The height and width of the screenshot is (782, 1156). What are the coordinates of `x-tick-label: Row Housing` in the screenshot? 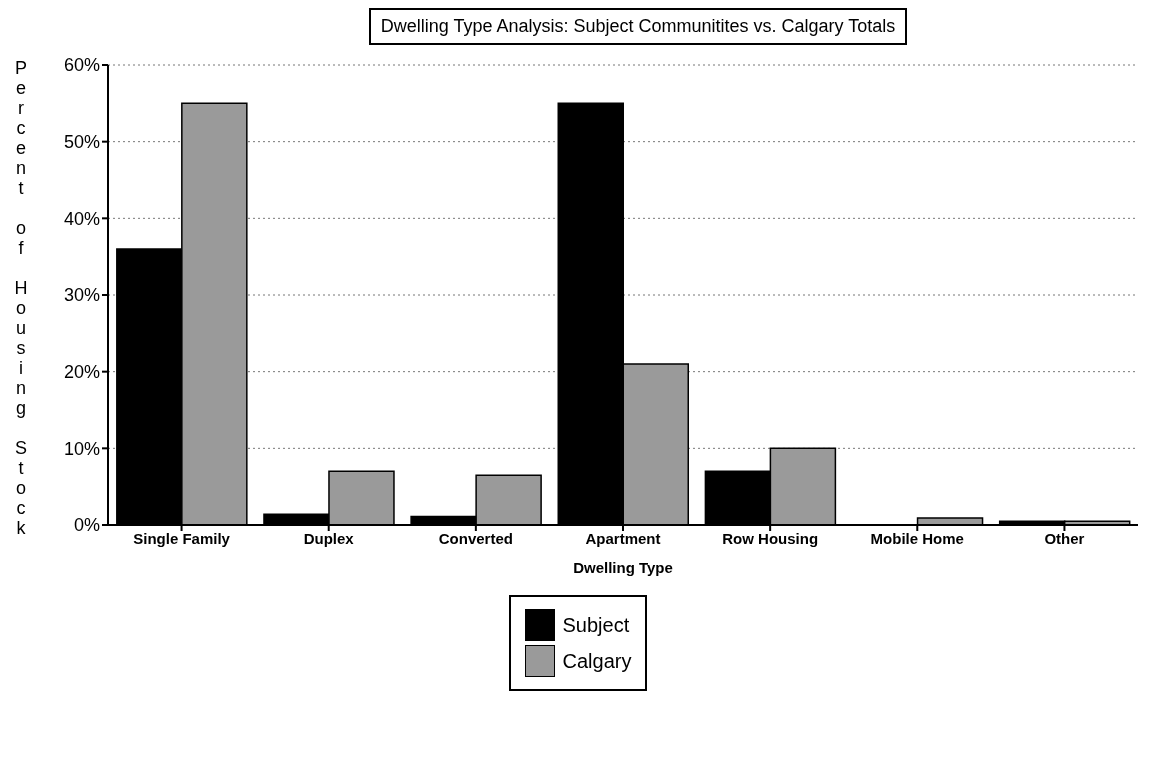 It's located at (770, 538).